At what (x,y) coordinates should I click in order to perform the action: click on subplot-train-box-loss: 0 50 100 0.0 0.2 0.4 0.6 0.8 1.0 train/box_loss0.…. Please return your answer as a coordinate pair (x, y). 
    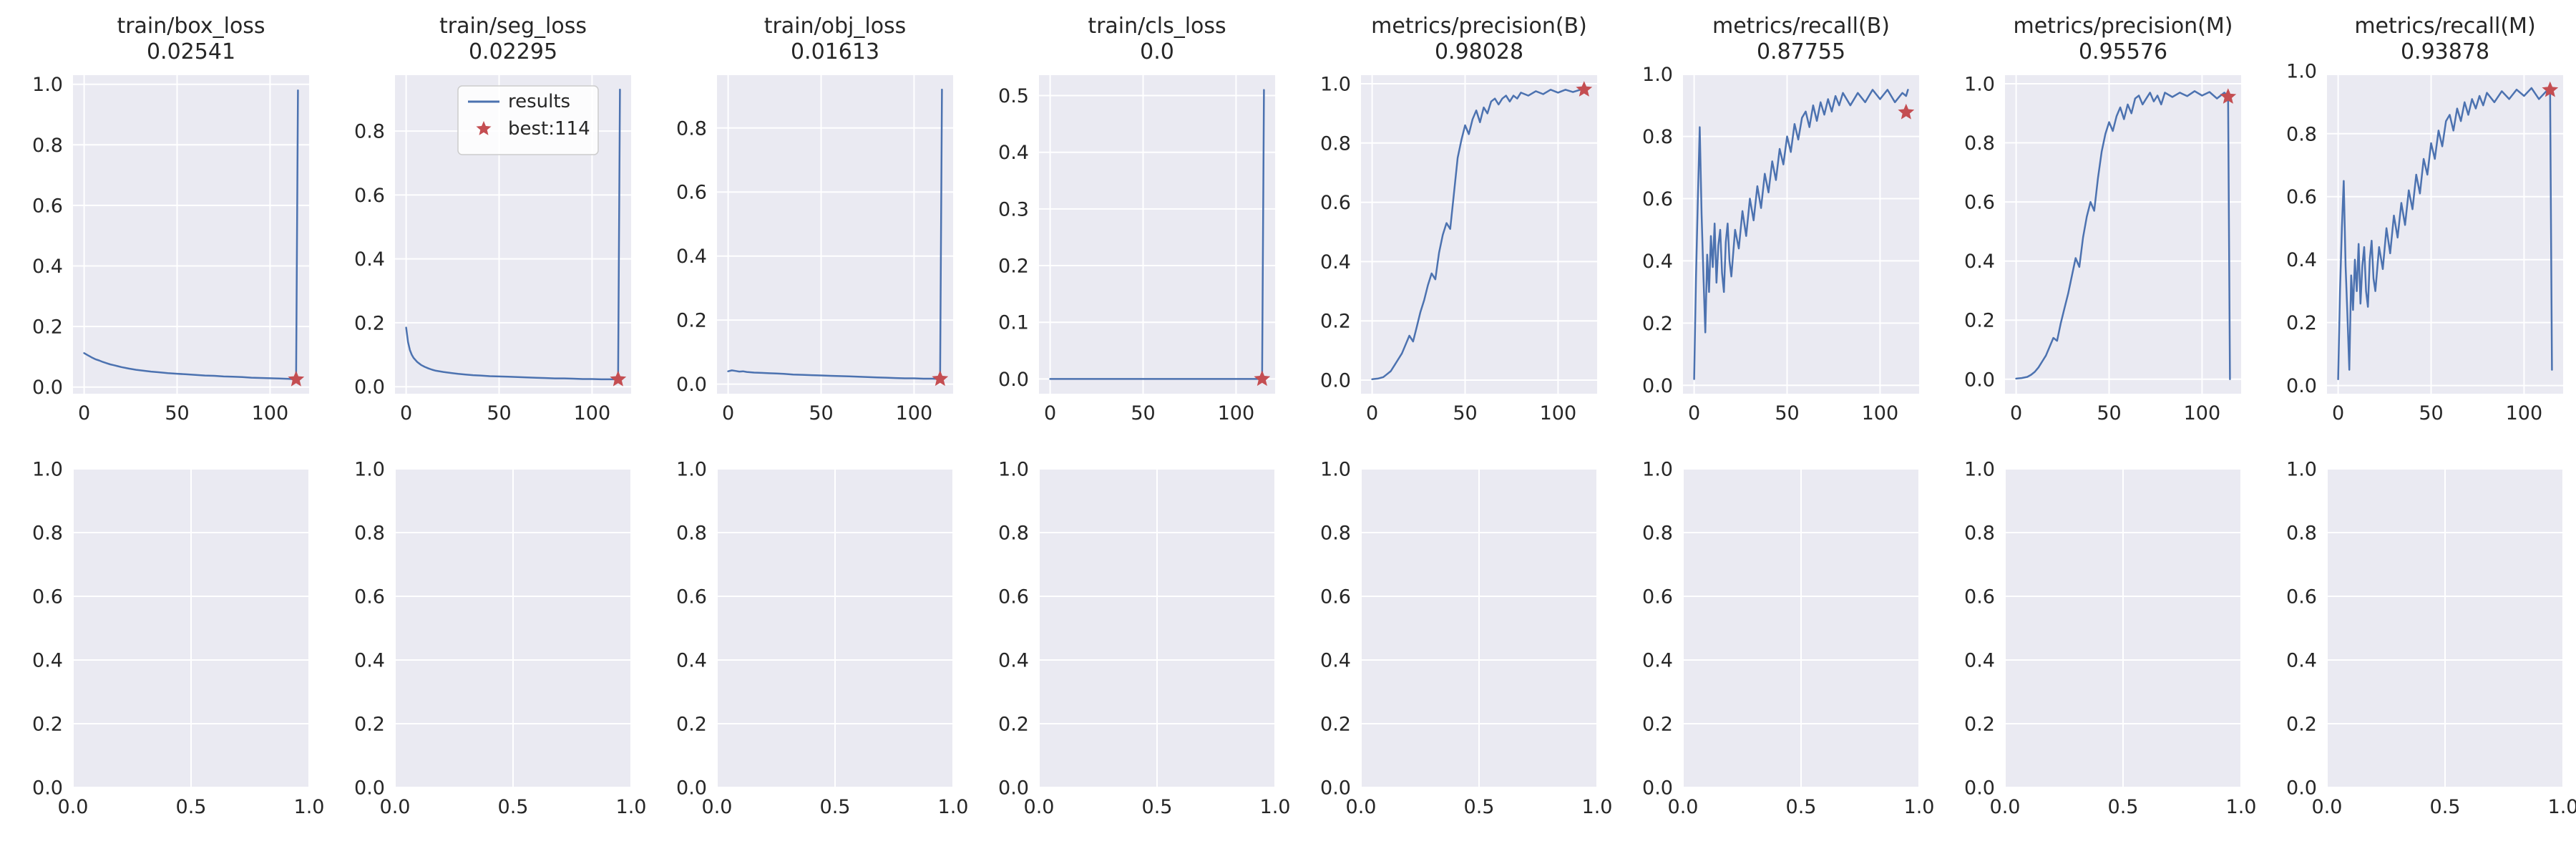
    Looking at the image, I should click on (170, 219).